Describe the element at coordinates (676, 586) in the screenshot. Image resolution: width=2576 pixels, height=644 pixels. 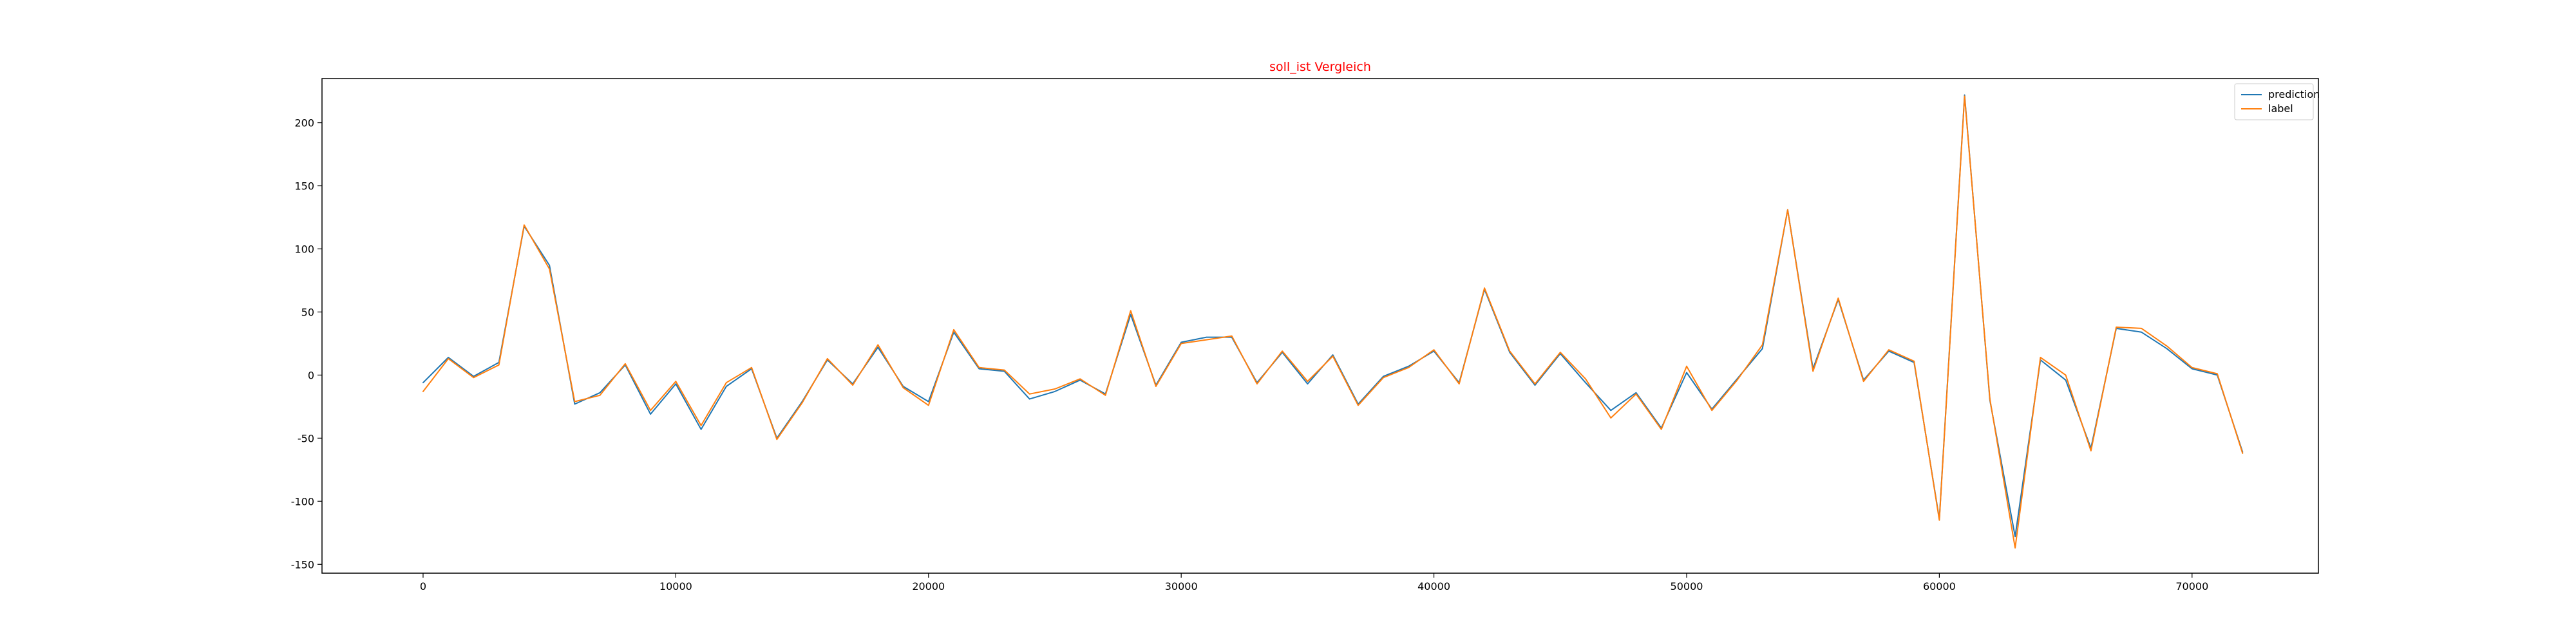
I see `x-tick-label: 10000` at that location.